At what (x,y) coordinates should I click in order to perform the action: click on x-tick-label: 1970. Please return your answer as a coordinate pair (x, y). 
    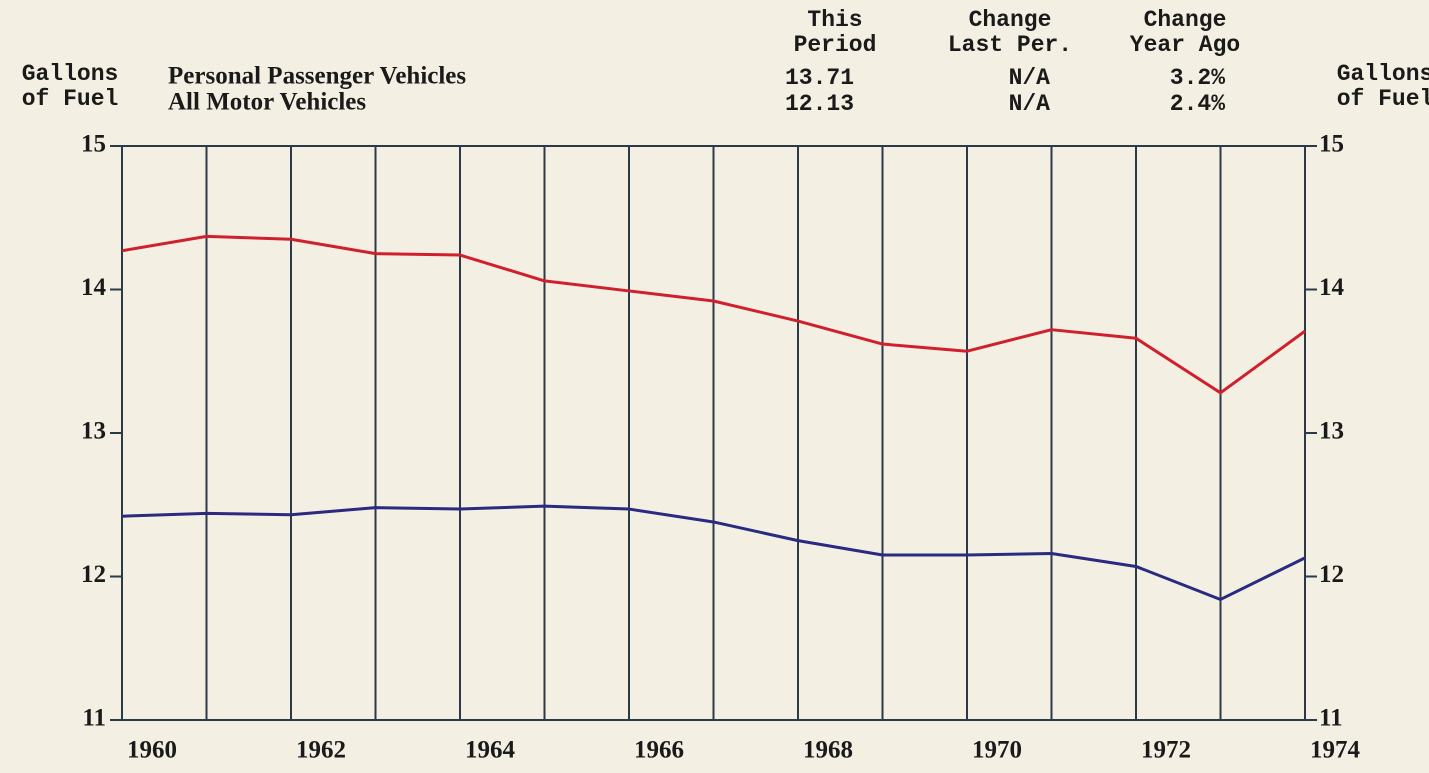
    Looking at the image, I should click on (997, 750).